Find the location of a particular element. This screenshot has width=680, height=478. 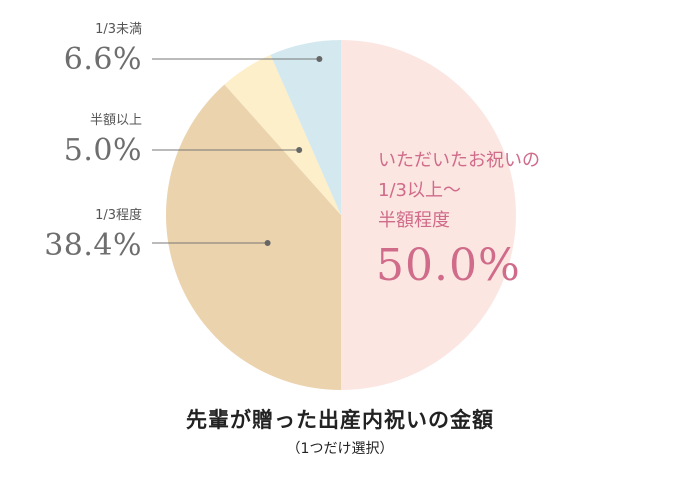

pie-slice-half-or-more is located at coordinates (282, 134).